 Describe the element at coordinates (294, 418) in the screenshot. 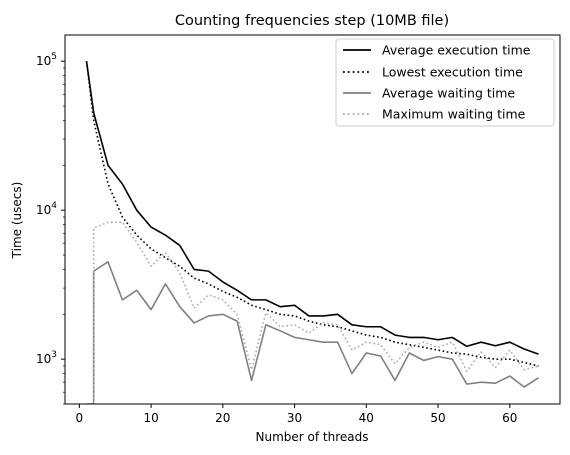

I see `x-tick-label: 30` at that location.